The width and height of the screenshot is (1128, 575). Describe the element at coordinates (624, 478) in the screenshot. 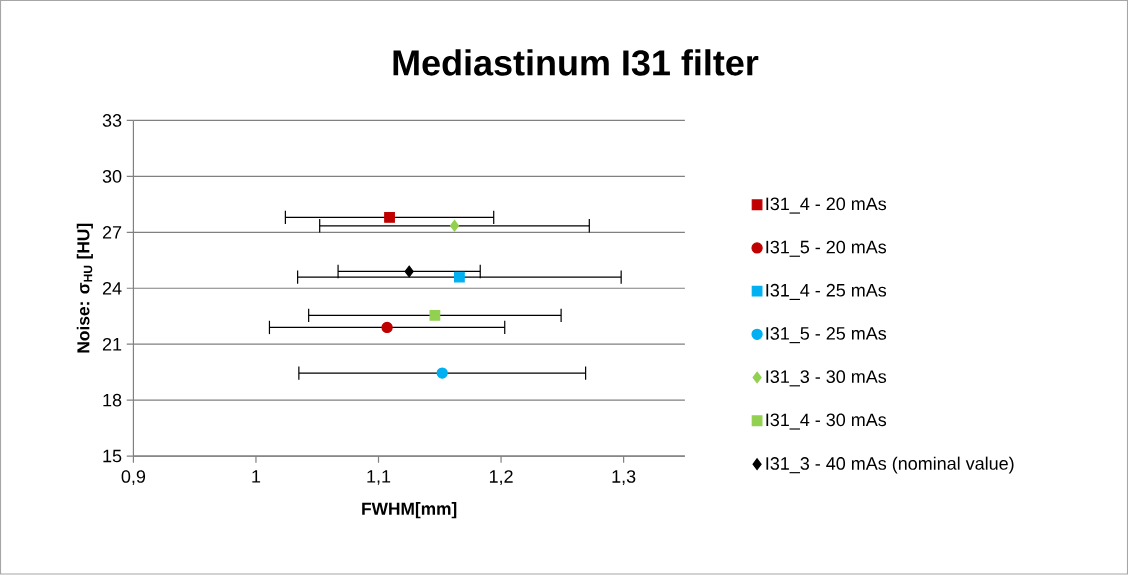

I see `x-tick-label: 1,3` at that location.